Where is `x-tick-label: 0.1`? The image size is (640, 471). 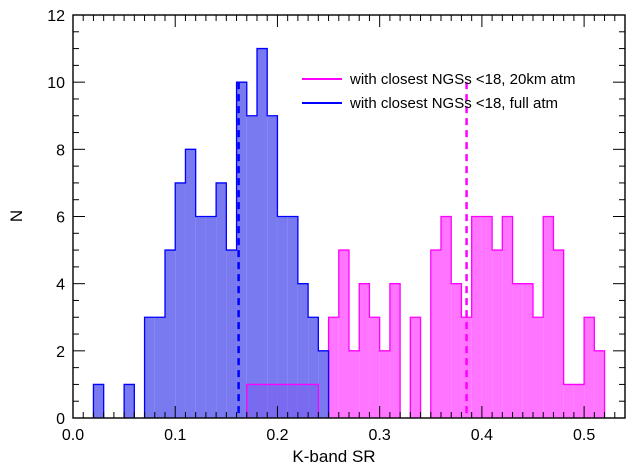
x-tick-label: 0.1 is located at coordinates (175, 435).